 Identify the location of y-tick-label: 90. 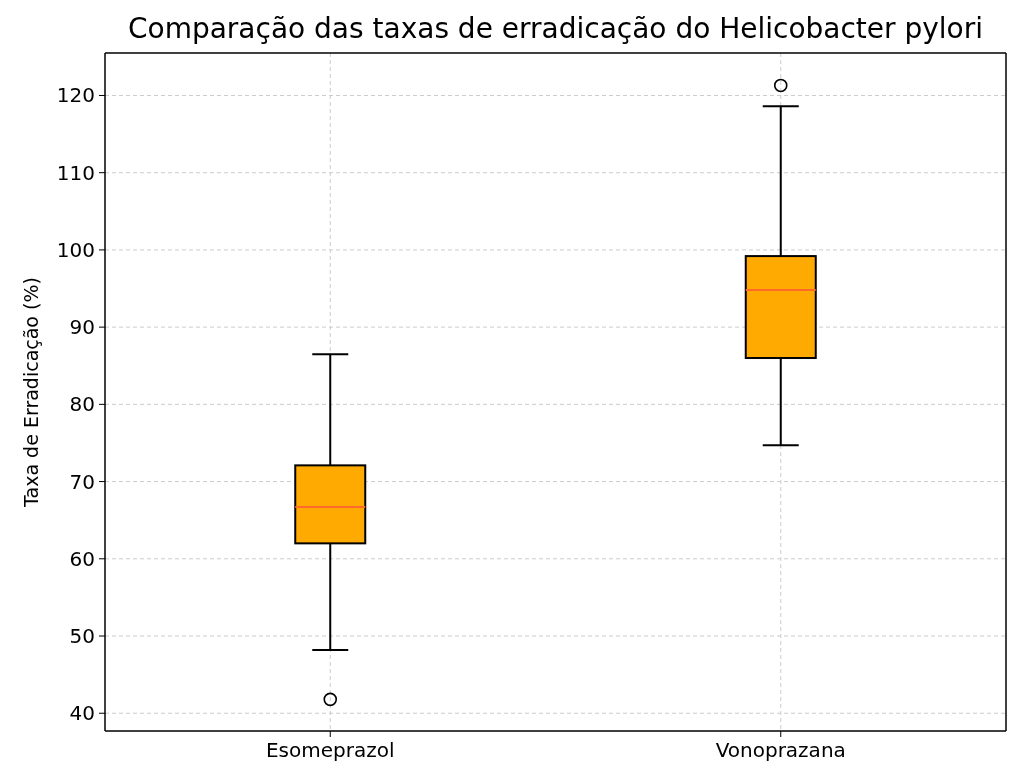
(82, 327).